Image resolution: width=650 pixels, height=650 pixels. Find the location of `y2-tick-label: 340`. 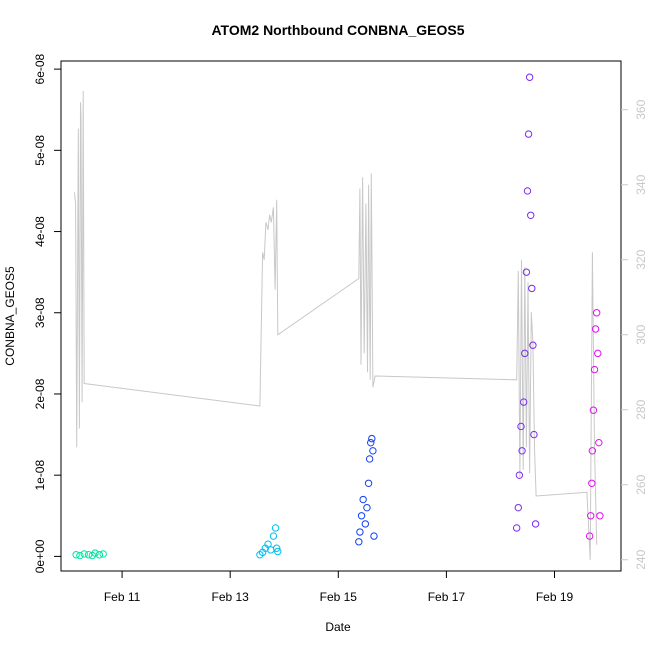

y2-tick-label: 340 is located at coordinates (641, 184).